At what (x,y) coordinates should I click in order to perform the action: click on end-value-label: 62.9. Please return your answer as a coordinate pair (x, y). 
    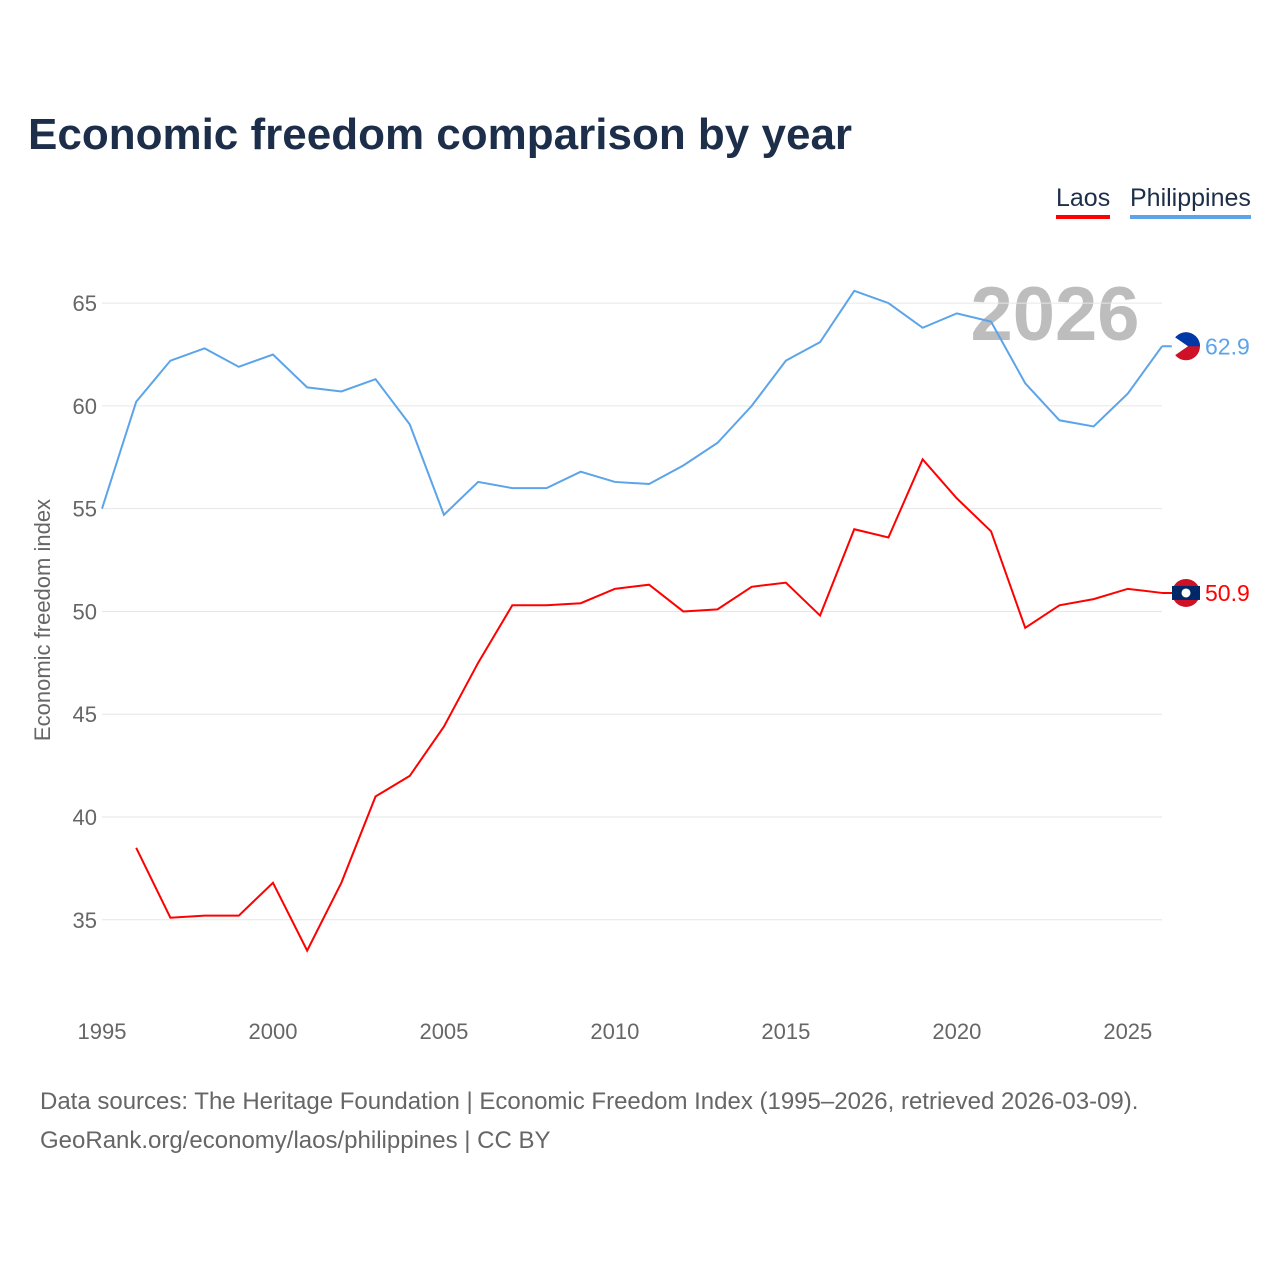
    Looking at the image, I should click on (1227, 346).